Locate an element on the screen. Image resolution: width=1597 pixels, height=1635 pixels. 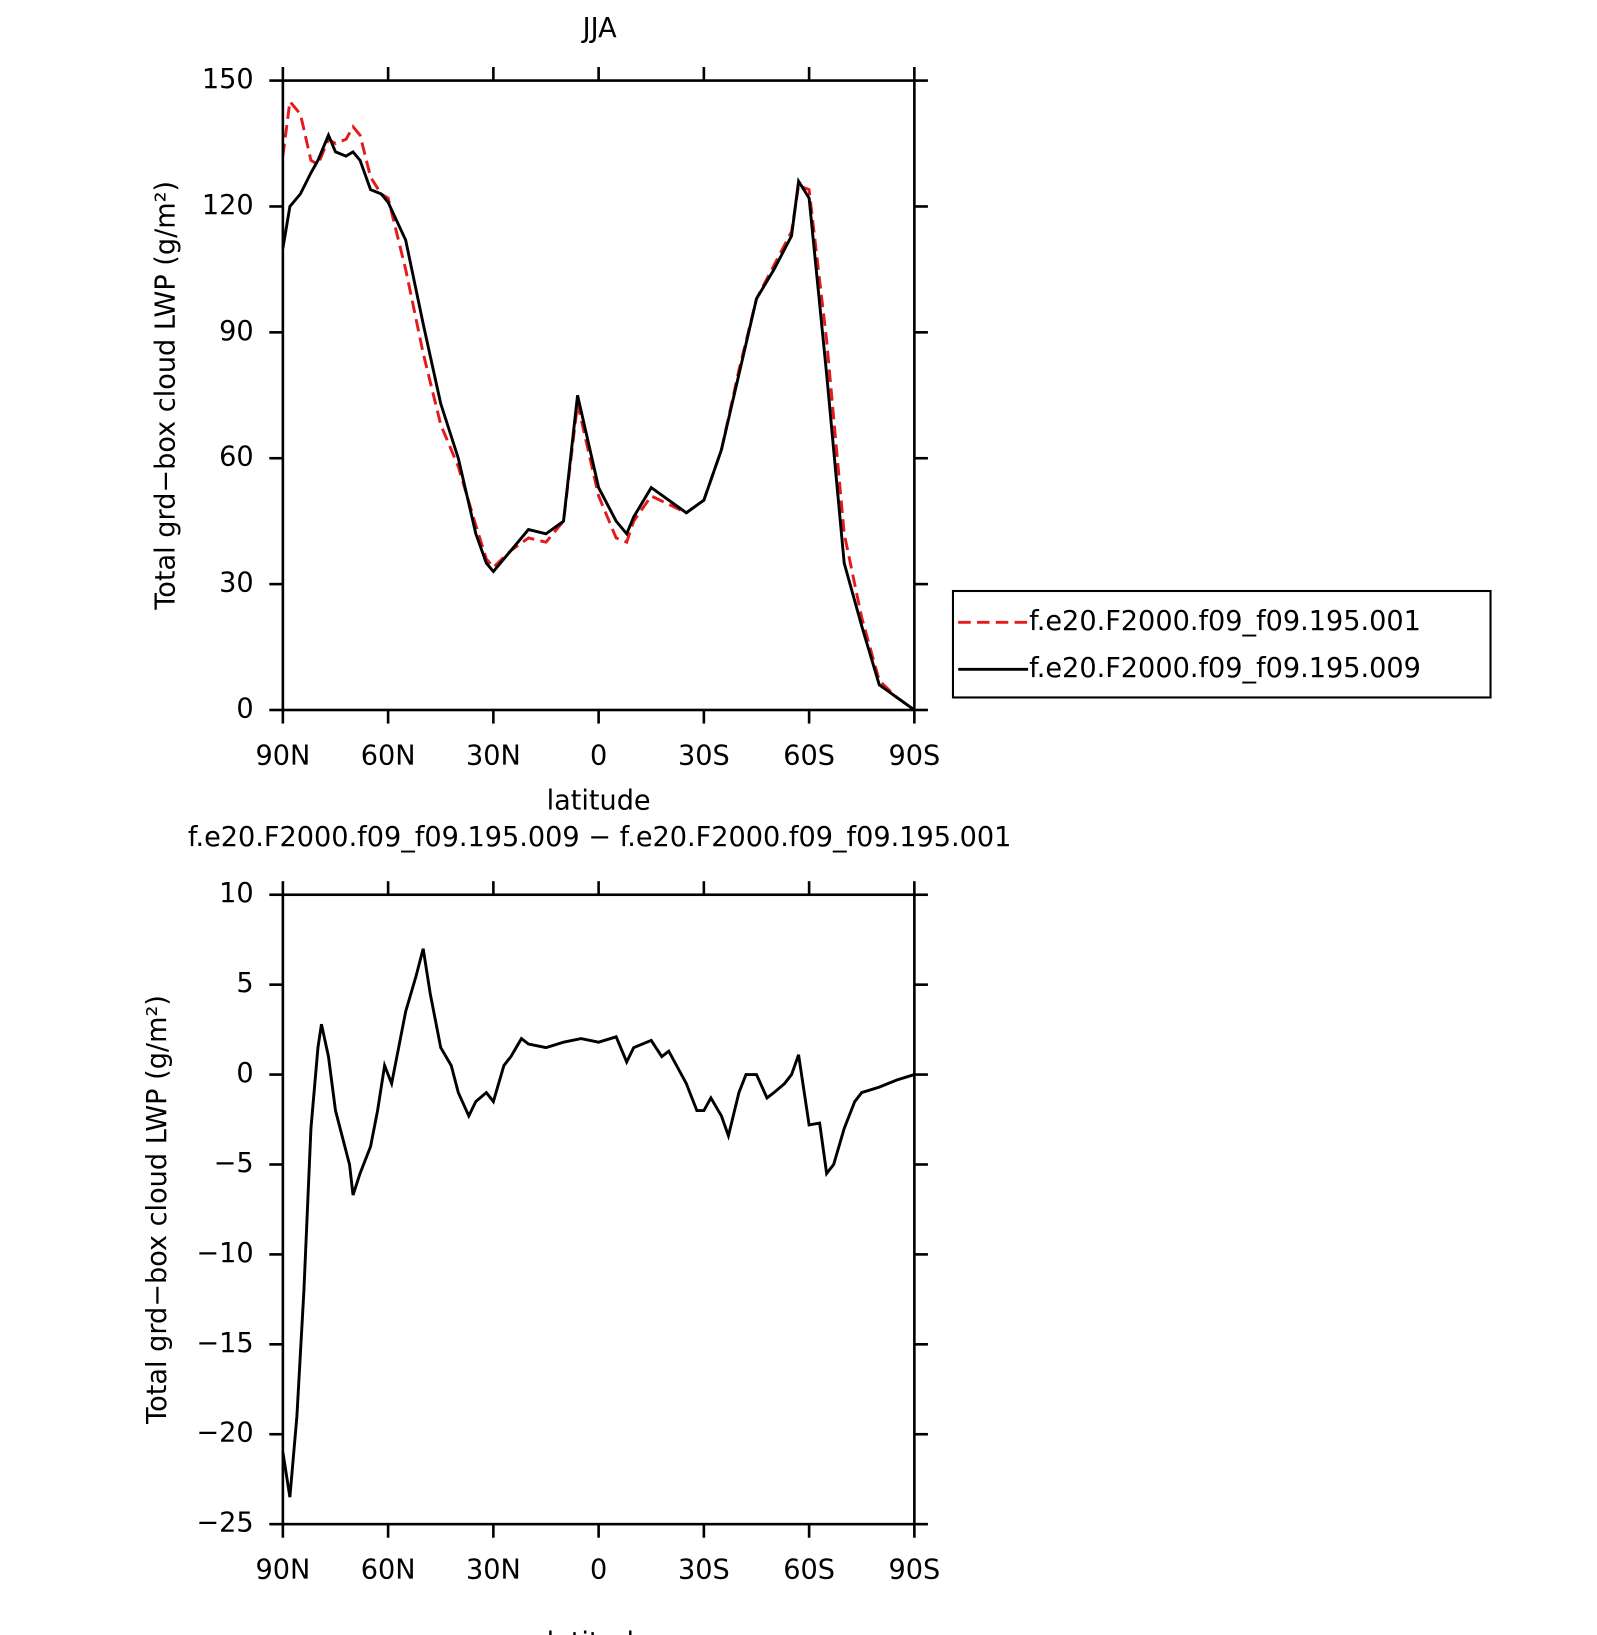
legend-label: f.e20.F2000.f09_f09.195.001 is located at coordinates (1225, 621).